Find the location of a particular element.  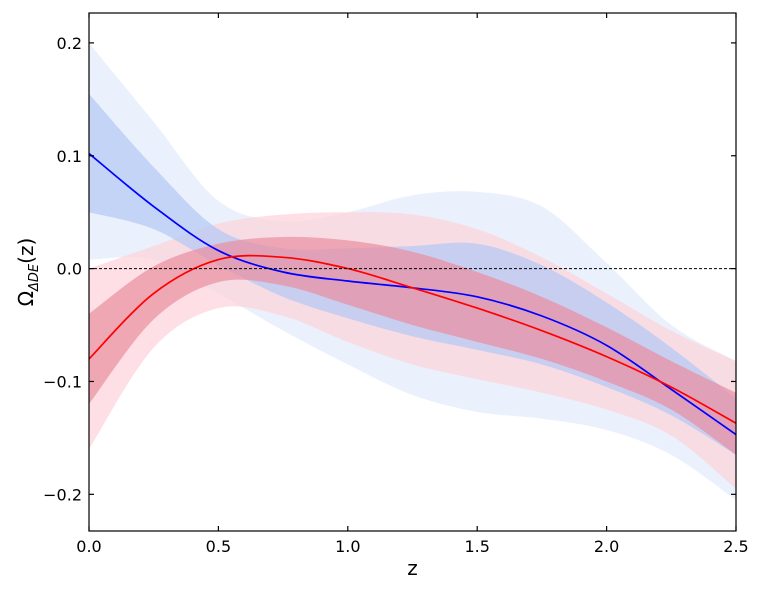

x-tick-labels: 0.0 0.5 1.0 1.5 2.0 2.5 is located at coordinates (412, 546).